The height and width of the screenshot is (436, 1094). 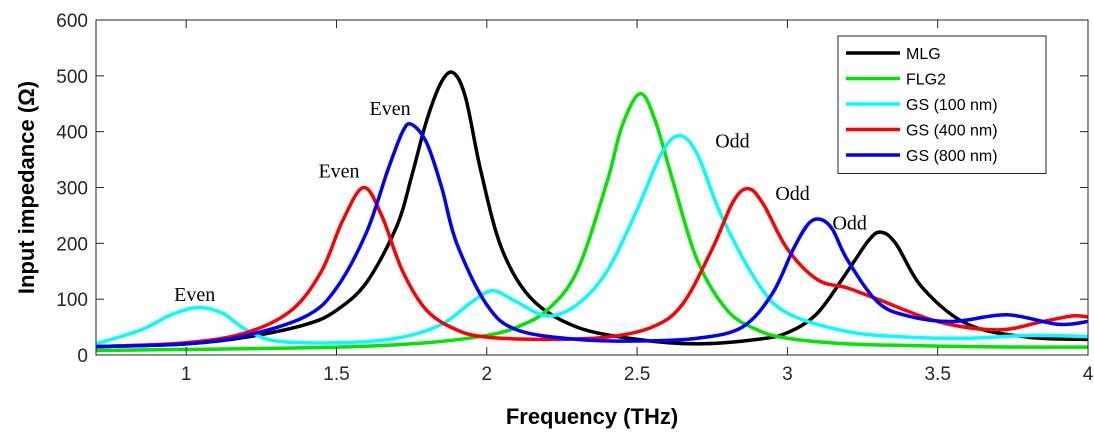 I want to click on y-tick-label: 100, so click(x=72, y=300).